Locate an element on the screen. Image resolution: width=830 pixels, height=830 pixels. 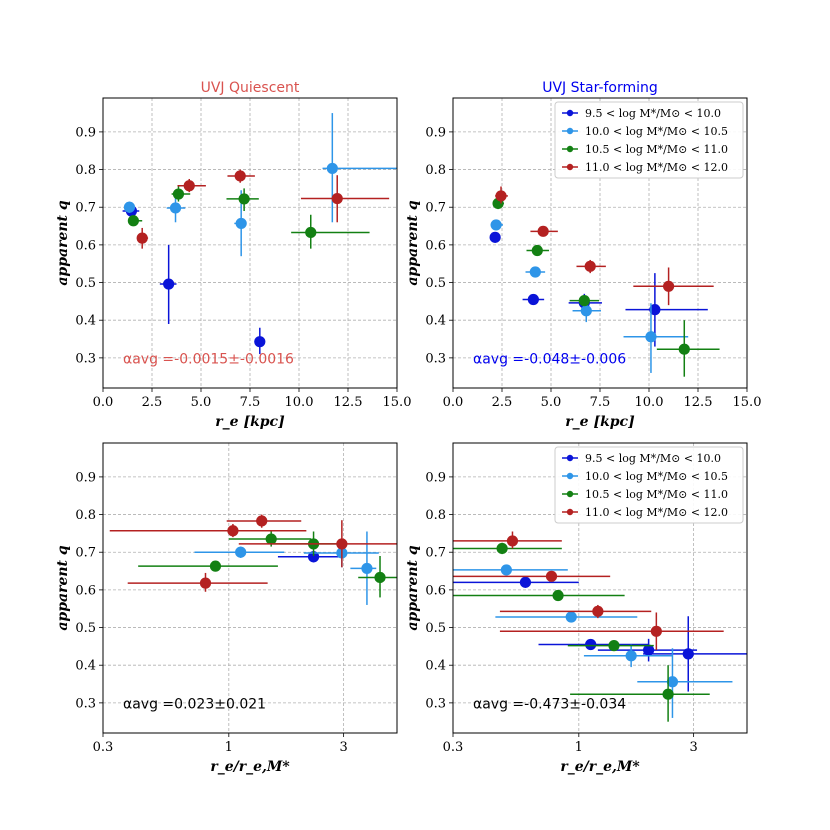
x-tick-label: 12.5 is located at coordinates (348, 402).